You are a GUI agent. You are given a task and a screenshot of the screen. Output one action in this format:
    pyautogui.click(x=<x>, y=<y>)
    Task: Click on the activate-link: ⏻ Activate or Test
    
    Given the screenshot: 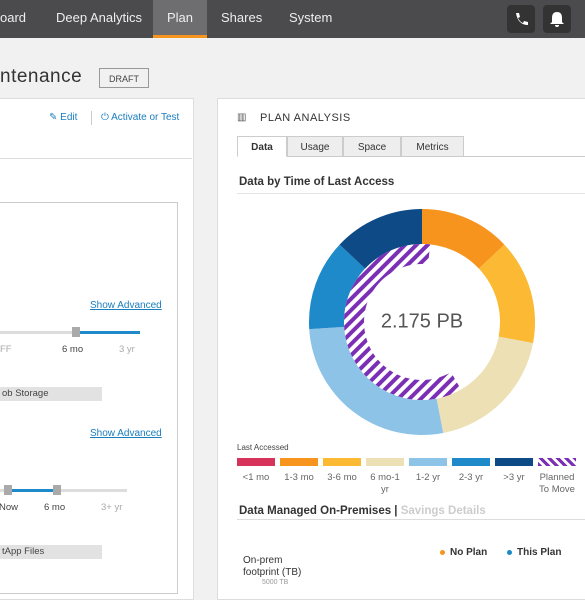 What is the action you would take?
    pyautogui.click(x=140, y=117)
    